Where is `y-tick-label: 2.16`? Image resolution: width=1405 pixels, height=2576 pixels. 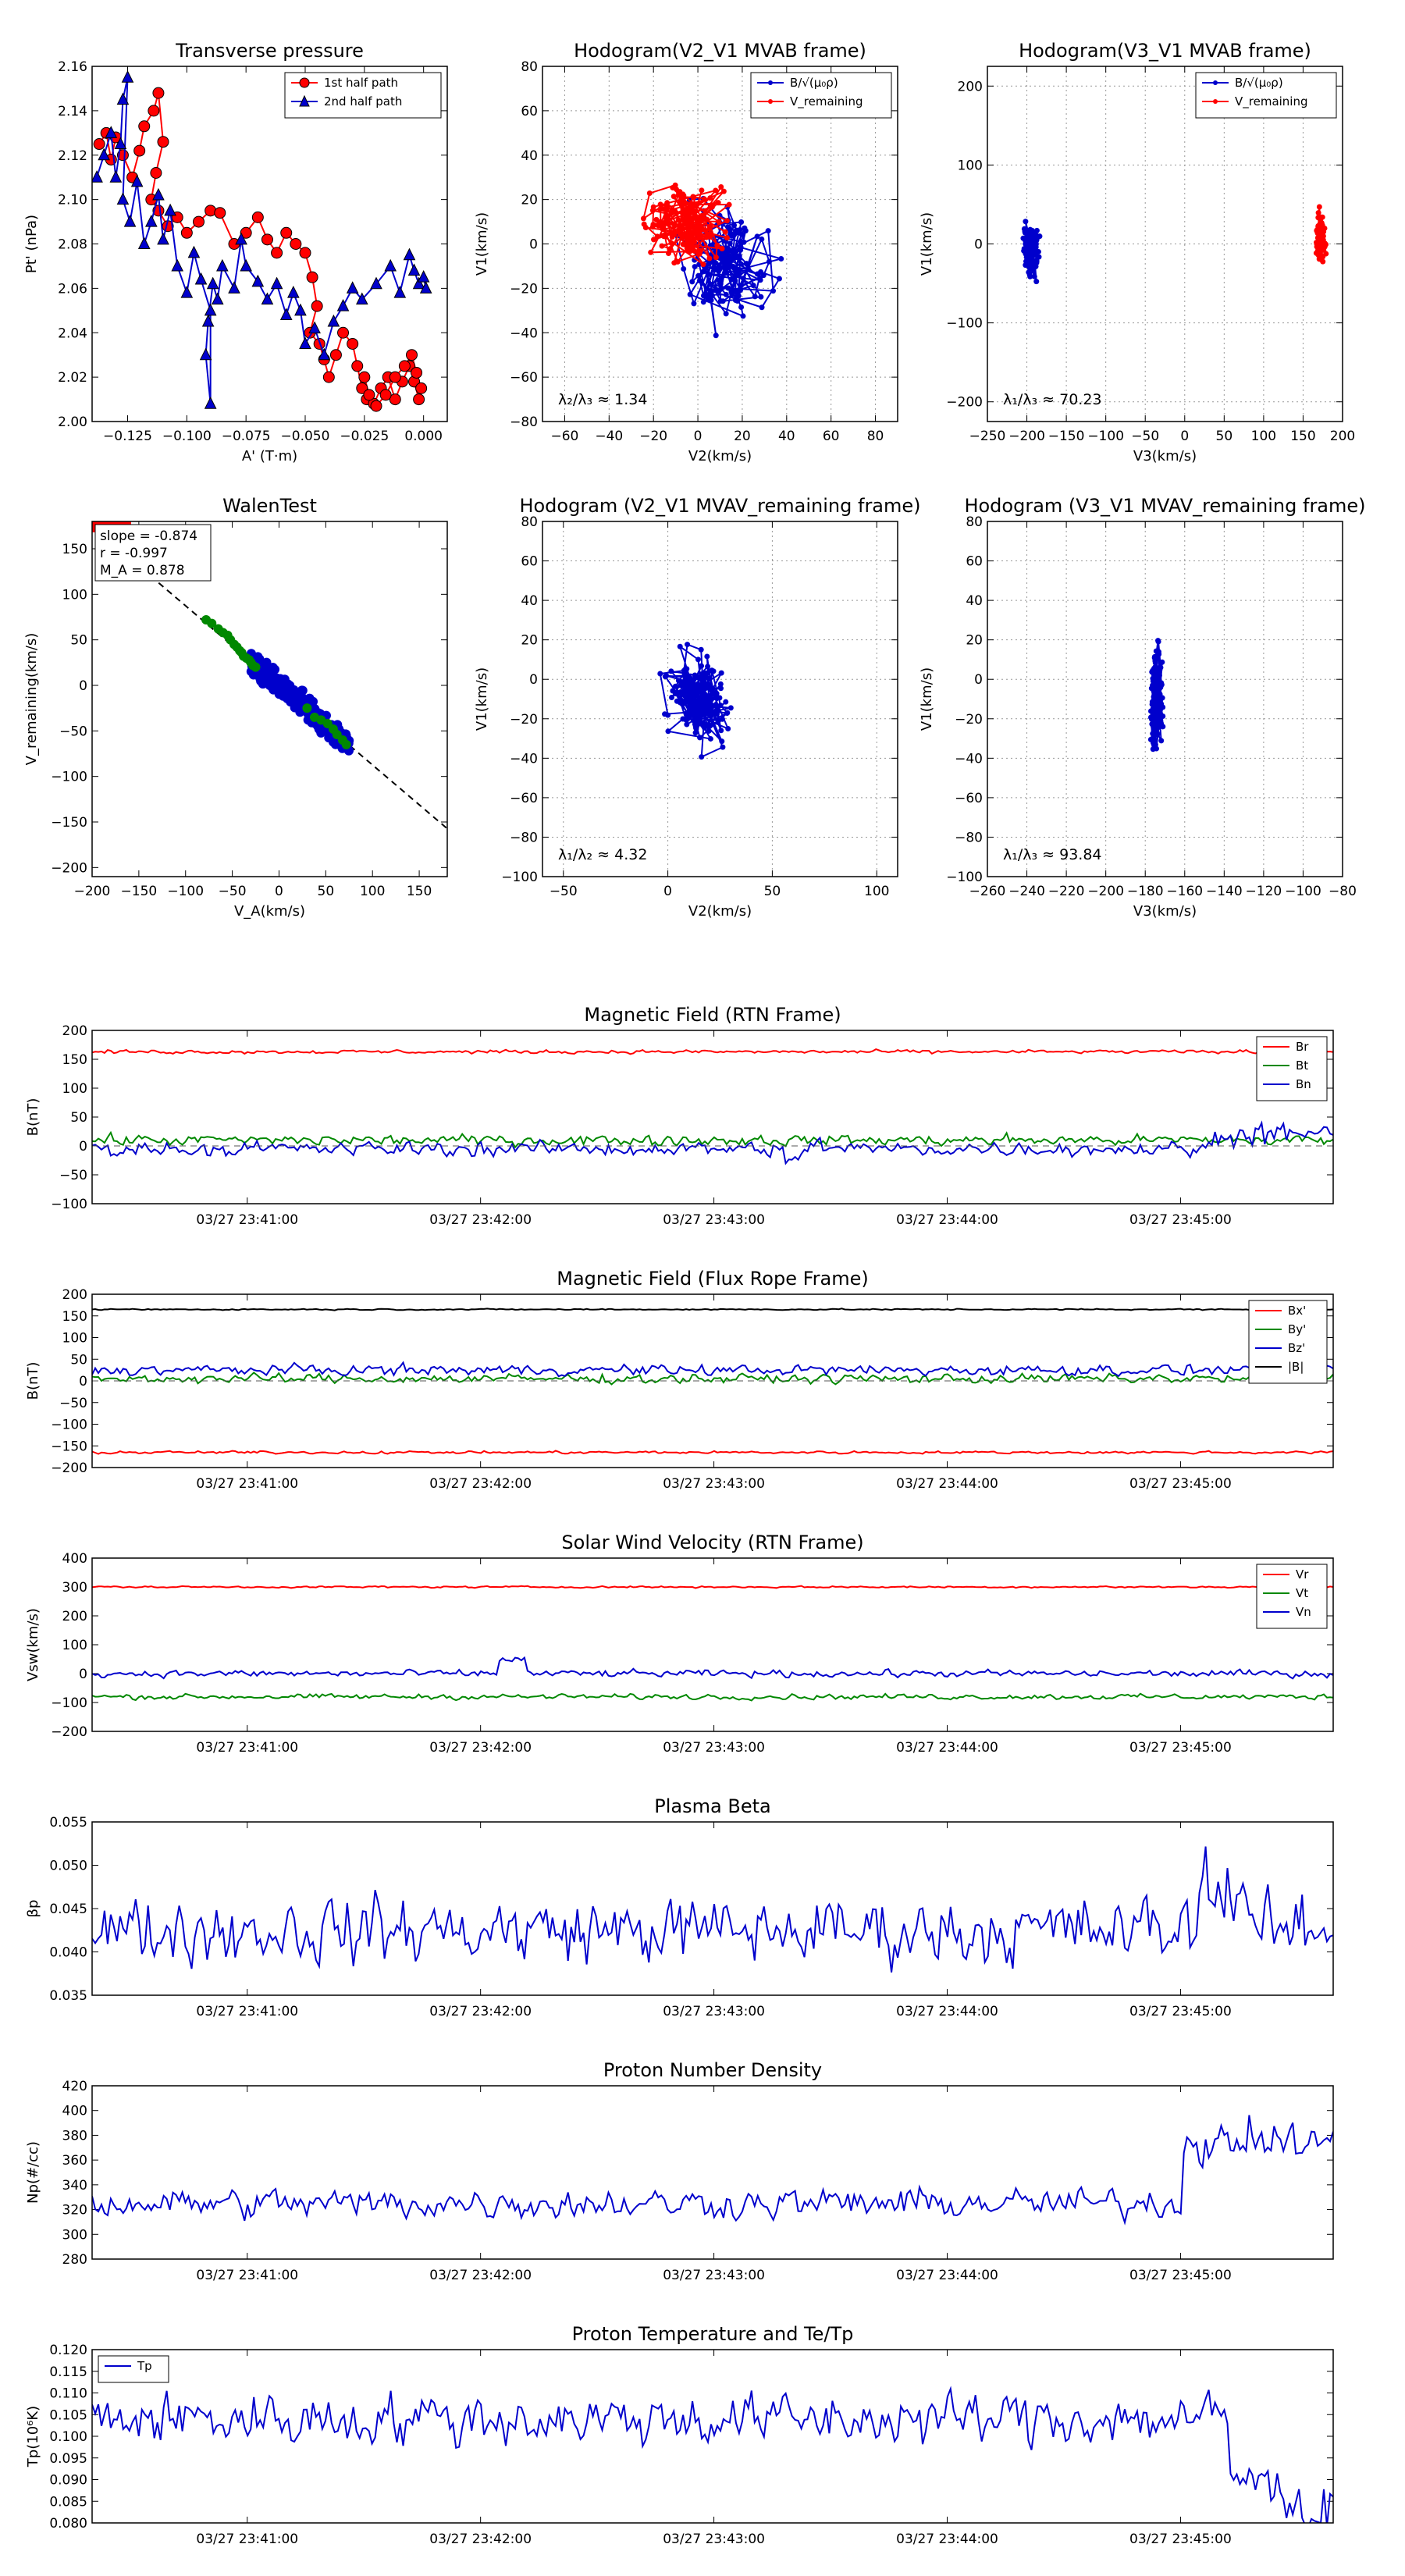 y-tick-label: 2.16 is located at coordinates (72, 67).